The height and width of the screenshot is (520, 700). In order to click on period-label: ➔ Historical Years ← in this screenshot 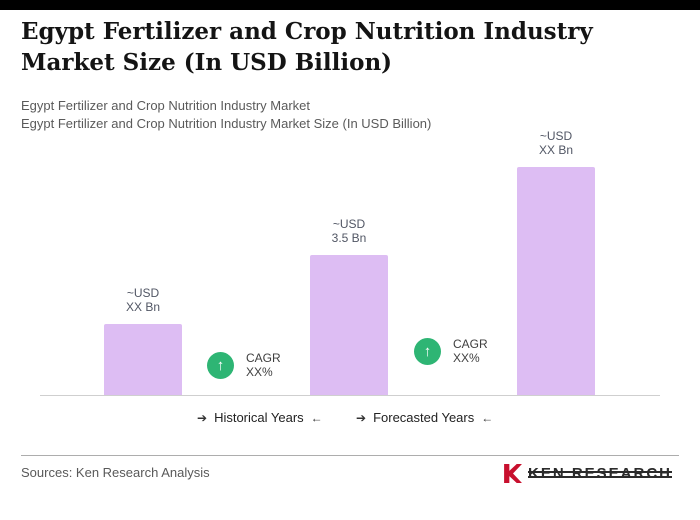, I will do `click(260, 417)`.